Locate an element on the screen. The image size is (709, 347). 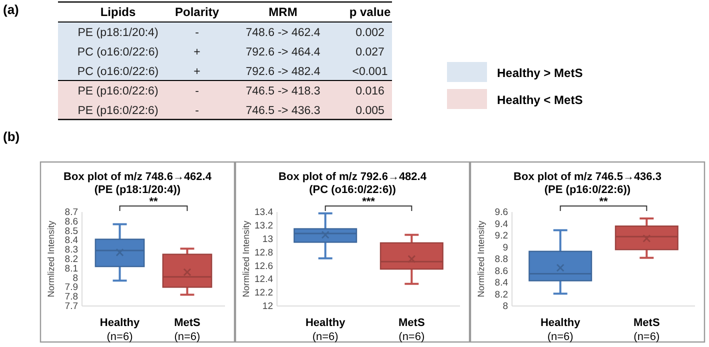
chart-title: Box plot of m/z 792.6→482.4 is located at coordinates (353, 177).